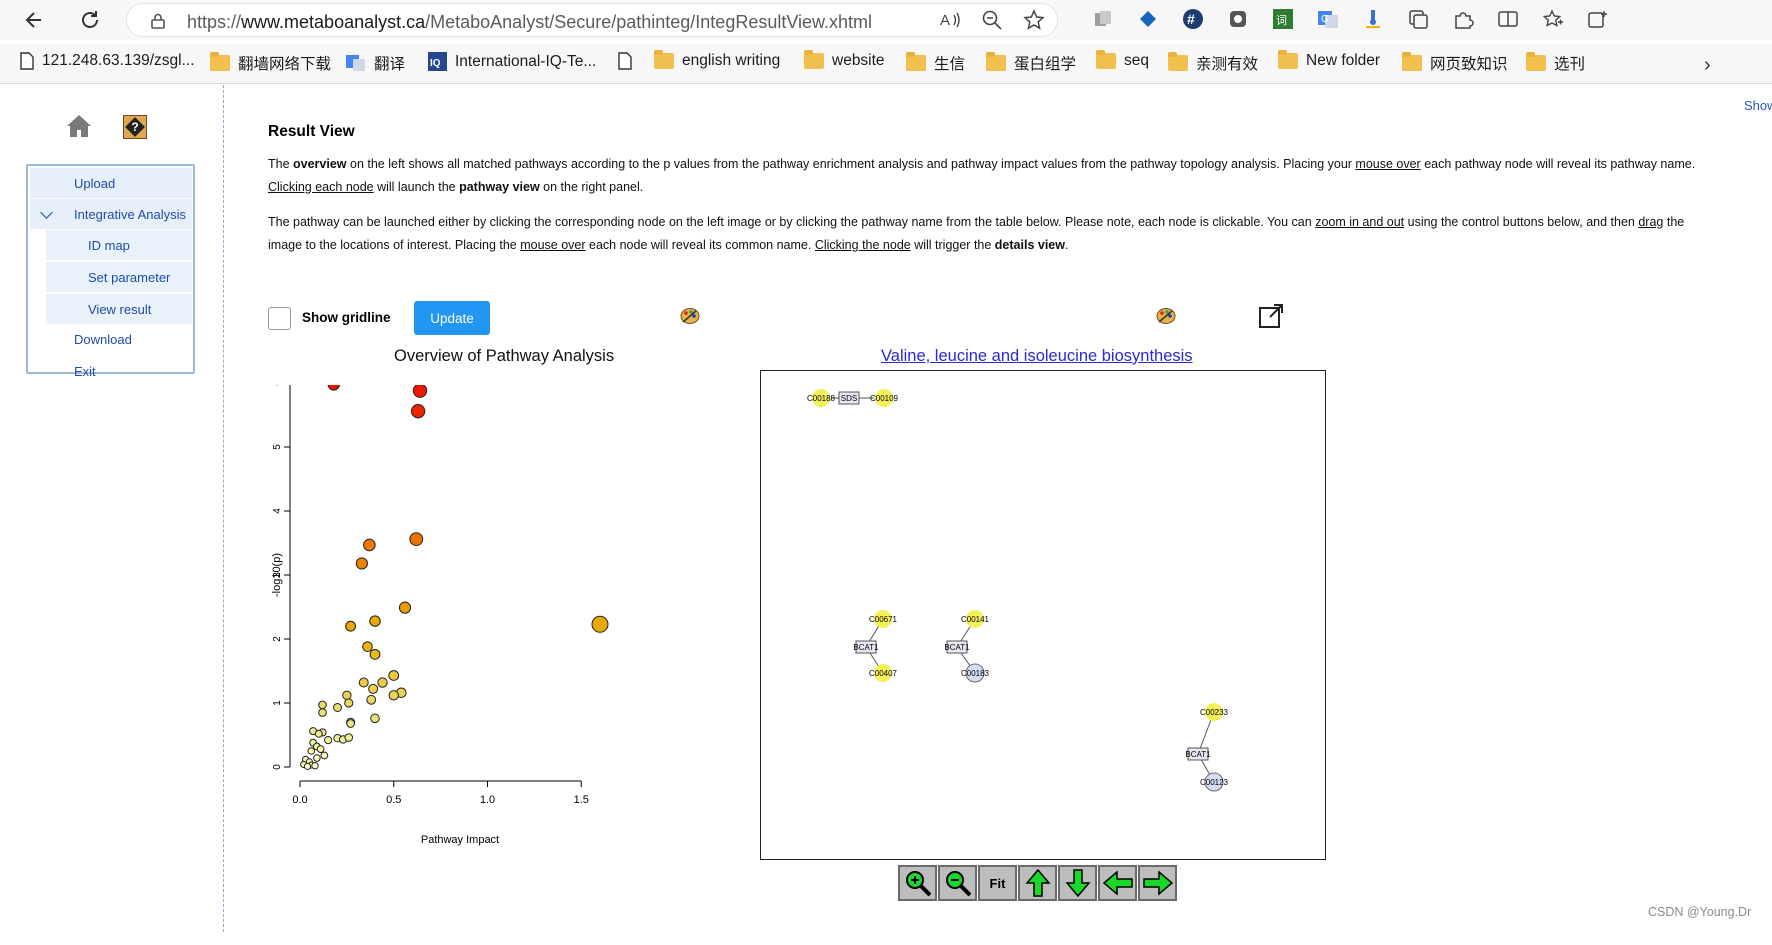 The image size is (1772, 945). Describe the element at coordinates (119, 245) in the screenshot. I see `menu-item-id-map: ID map` at that location.